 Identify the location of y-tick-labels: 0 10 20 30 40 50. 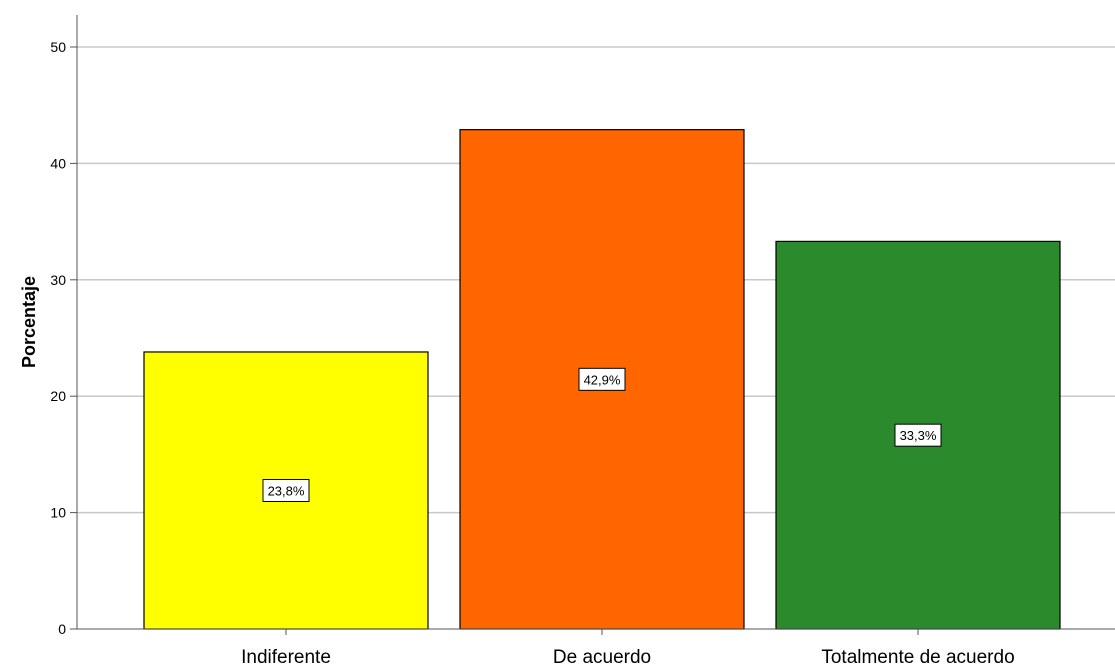
(63, 338).